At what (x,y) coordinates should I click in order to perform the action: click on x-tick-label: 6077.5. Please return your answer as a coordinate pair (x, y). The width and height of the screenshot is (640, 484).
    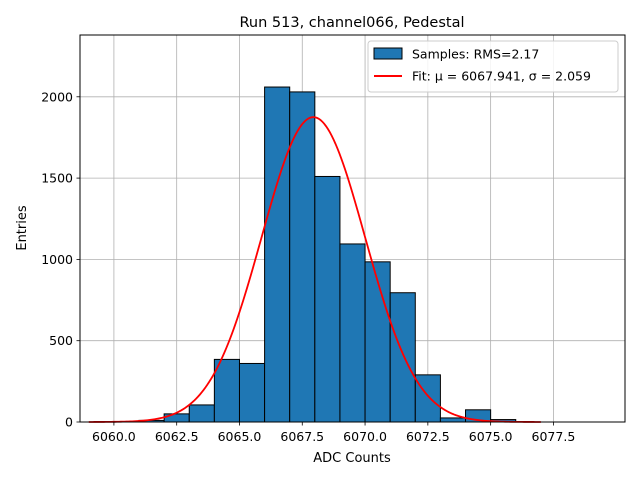
    Looking at the image, I should click on (554, 436).